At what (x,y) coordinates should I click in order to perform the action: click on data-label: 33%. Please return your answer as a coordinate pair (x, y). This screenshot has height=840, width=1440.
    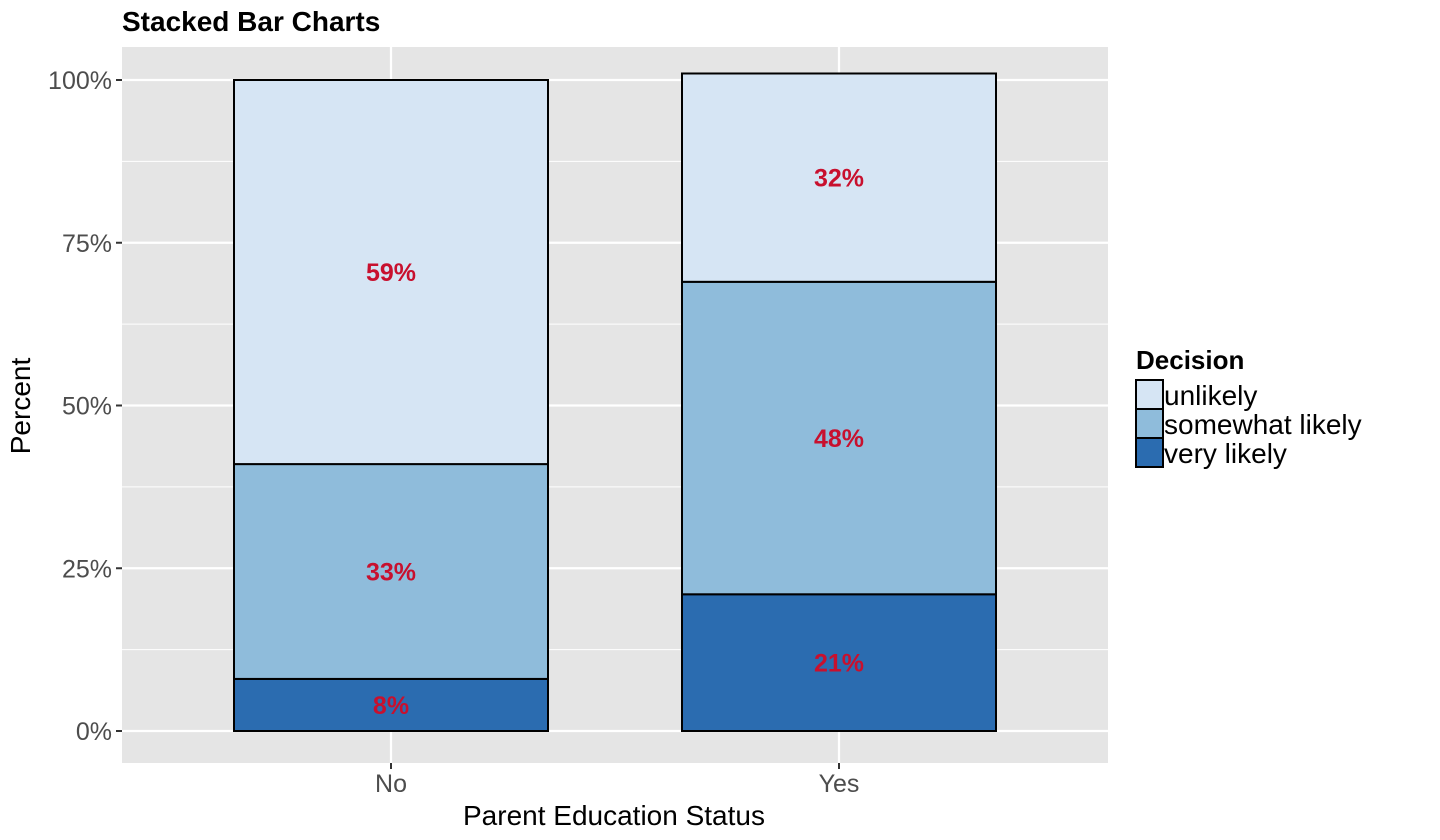
    Looking at the image, I should click on (391, 573).